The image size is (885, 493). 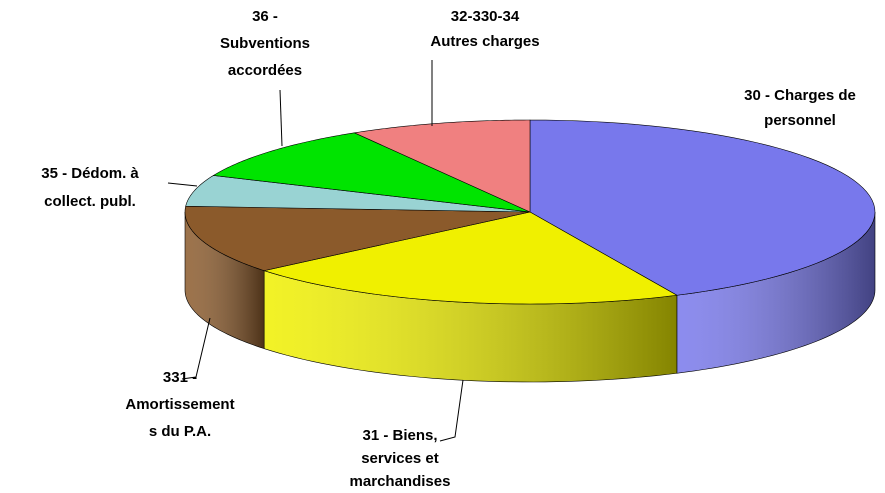 I want to click on slice-label: 31 - Biens, services et marchandises, so click(x=400, y=458).